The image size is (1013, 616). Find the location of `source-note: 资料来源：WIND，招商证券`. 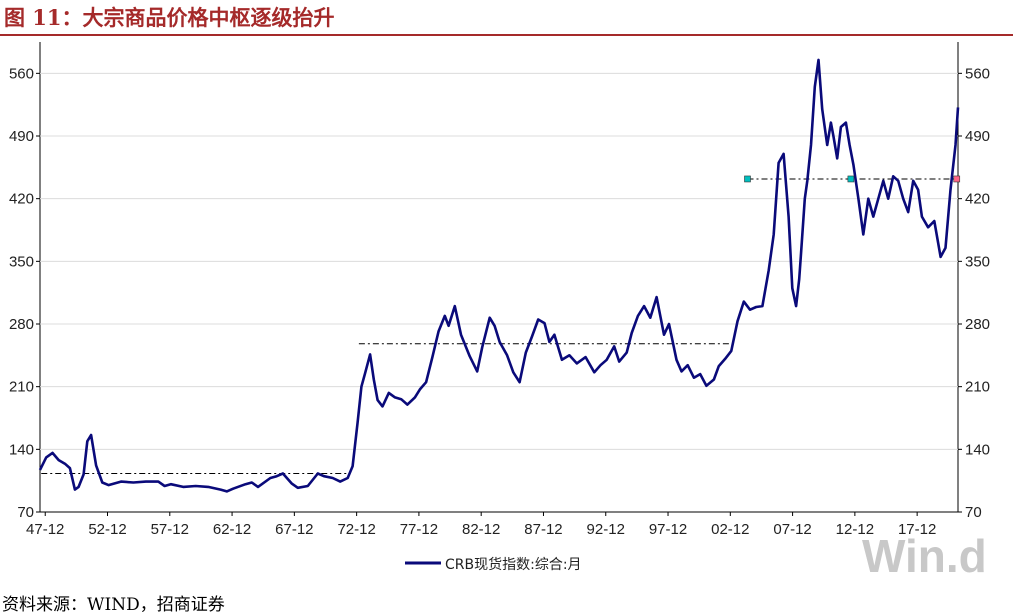

source-note: 资料来源：WIND，招商证券 is located at coordinates (113, 605).